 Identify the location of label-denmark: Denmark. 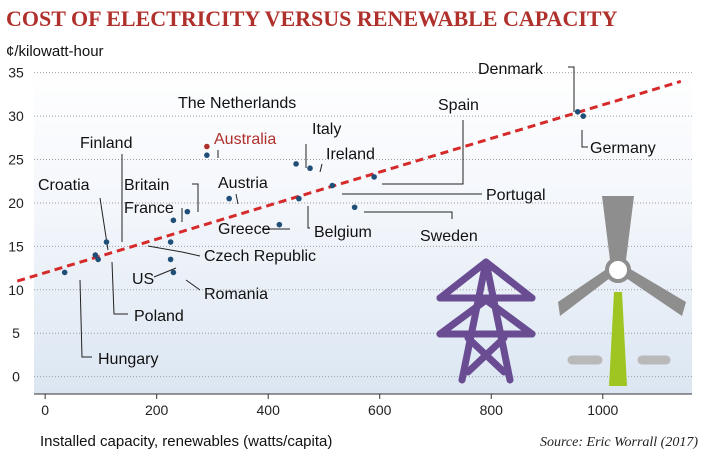
(511, 69).